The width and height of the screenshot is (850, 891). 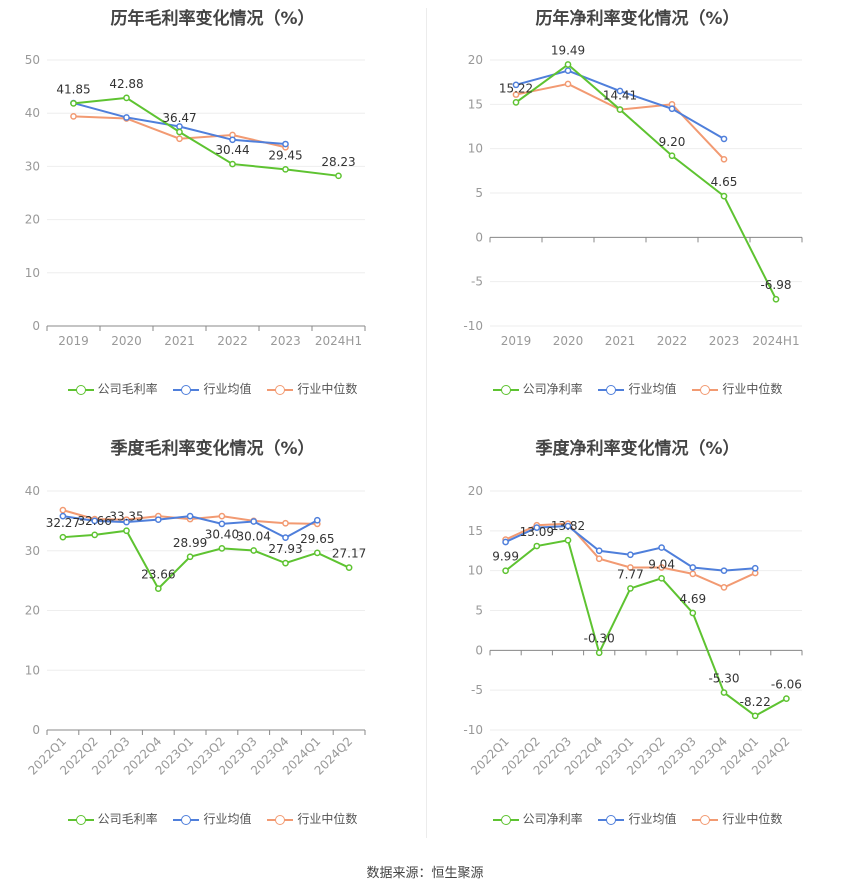 What do you see at coordinates (338, 162) in the screenshot?
I see `data-label: 28.23` at bounding box center [338, 162].